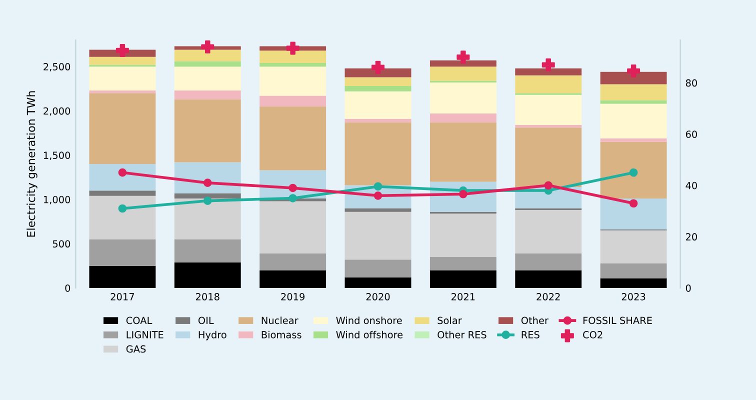  I want to click on legend-label: RES, so click(531, 334).